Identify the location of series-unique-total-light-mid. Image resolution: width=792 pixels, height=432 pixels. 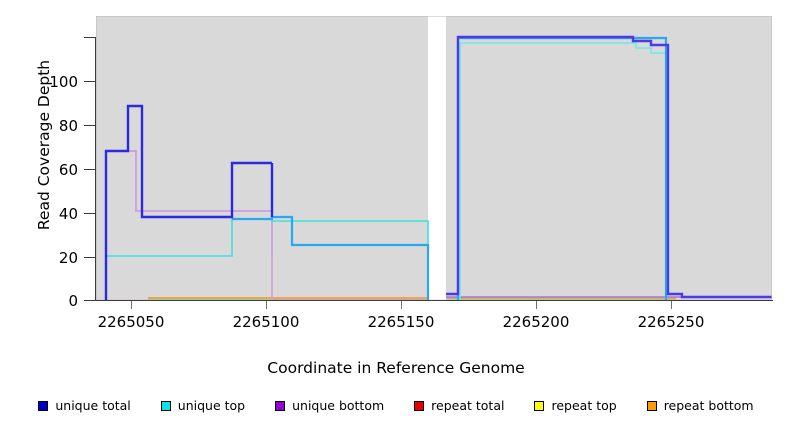
(331, 257).